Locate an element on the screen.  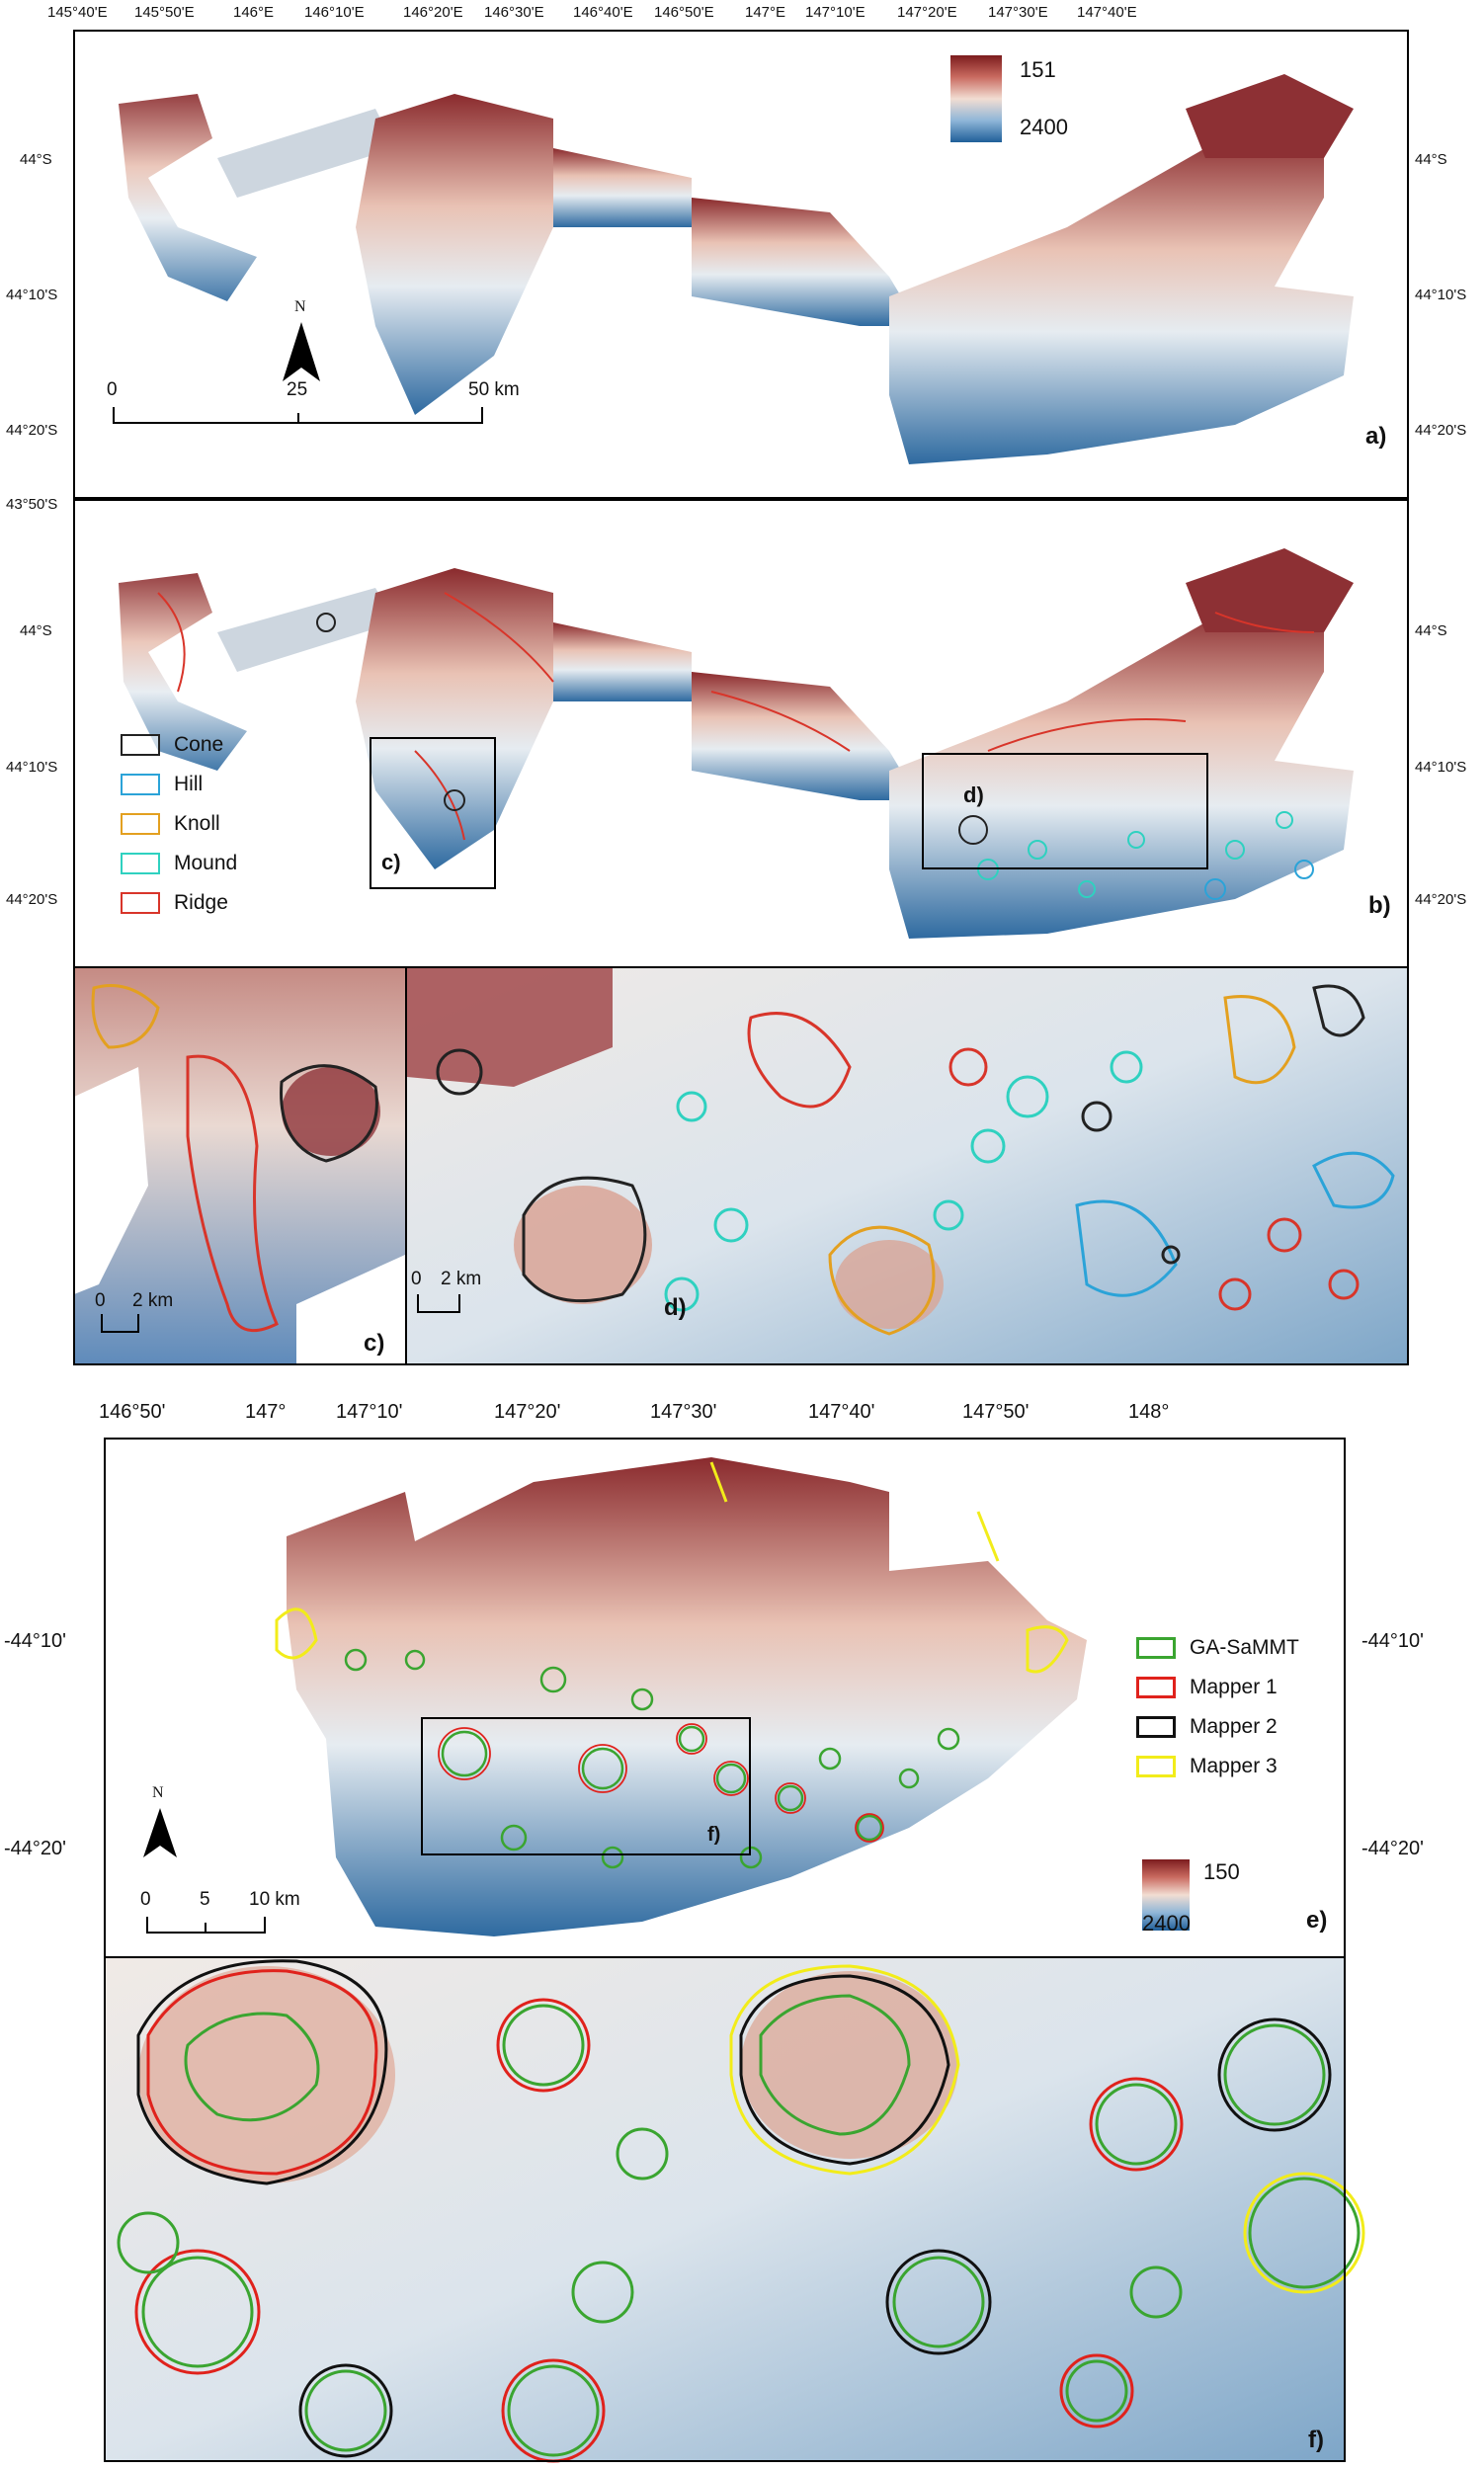
top-tick: 146°50'E is located at coordinates (684, 12).